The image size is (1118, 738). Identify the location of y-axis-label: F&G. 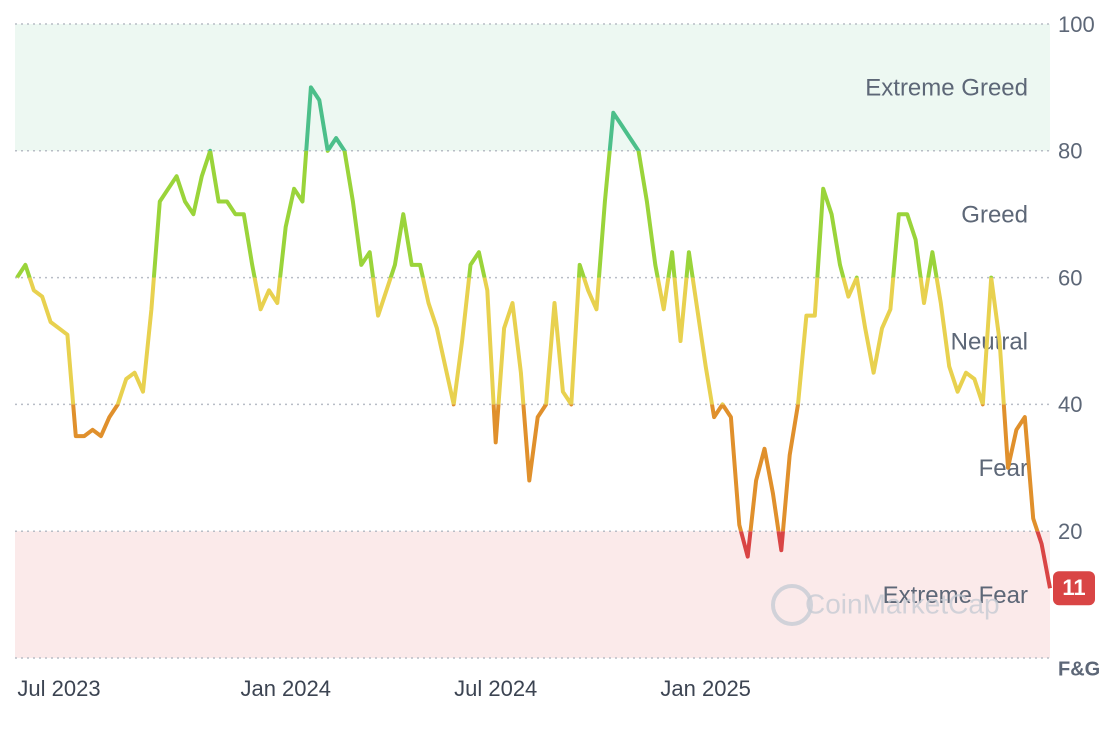
(1079, 669).